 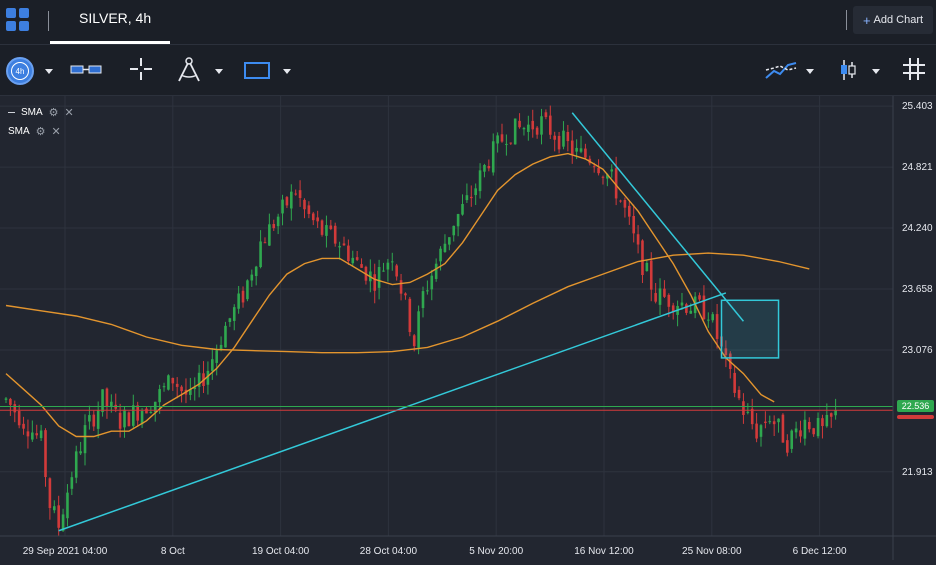 What do you see at coordinates (917, 228) in the screenshot?
I see `y-axis-tick-label: 24.240` at bounding box center [917, 228].